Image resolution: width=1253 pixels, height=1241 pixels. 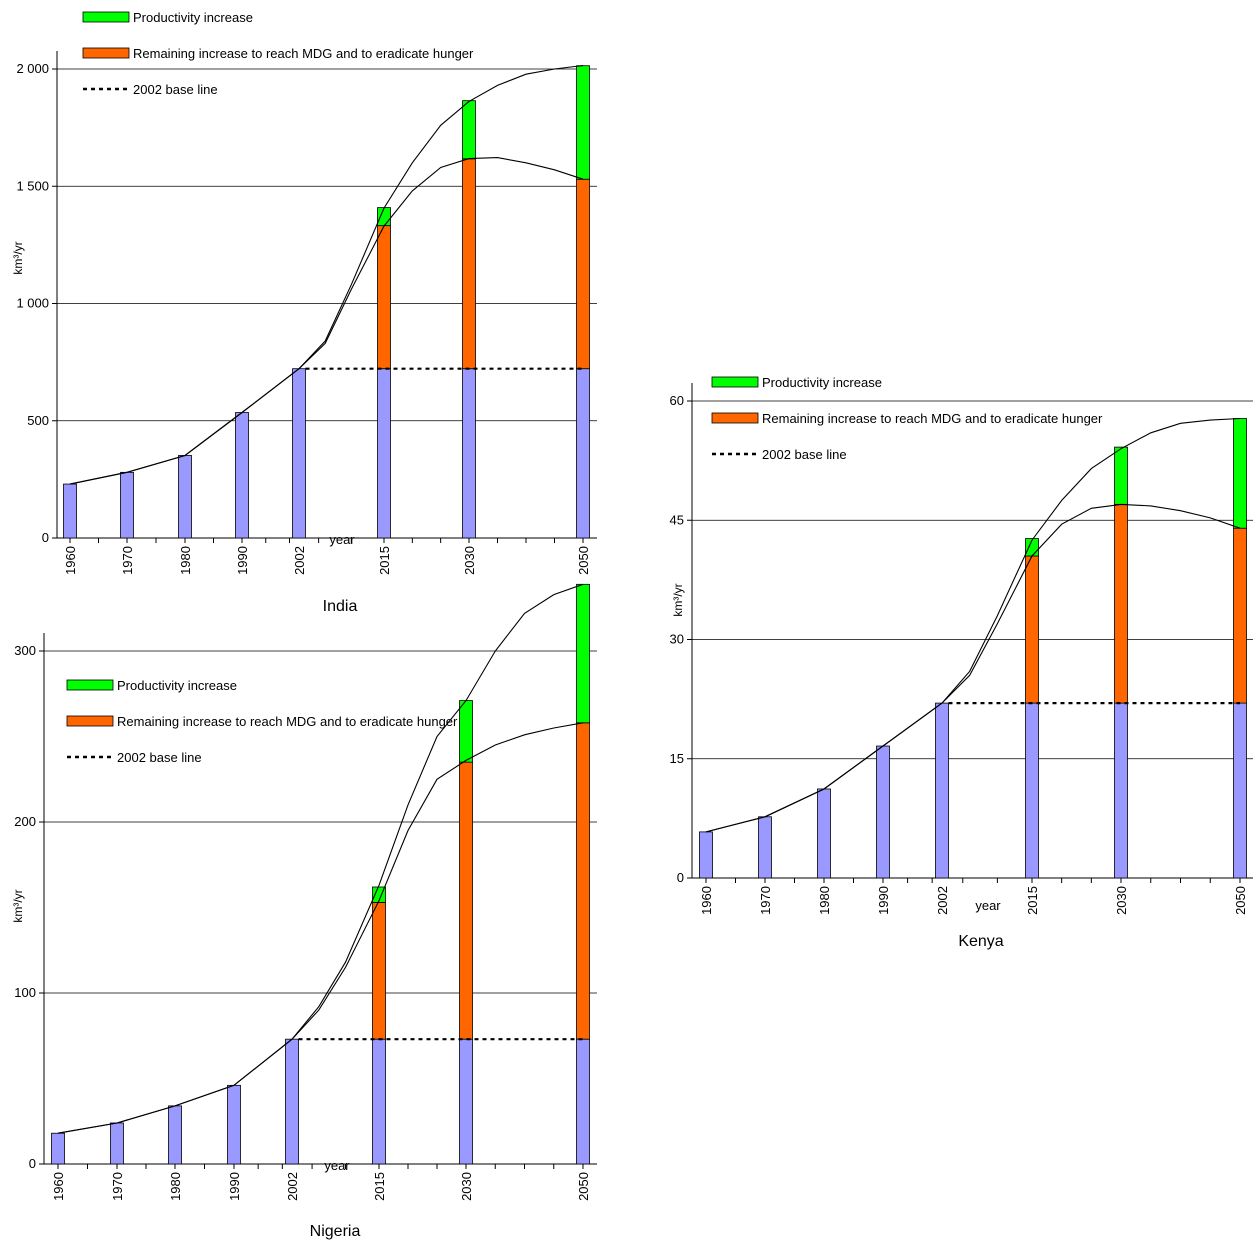 I want to click on y-tick-label: 60, so click(x=677, y=400).